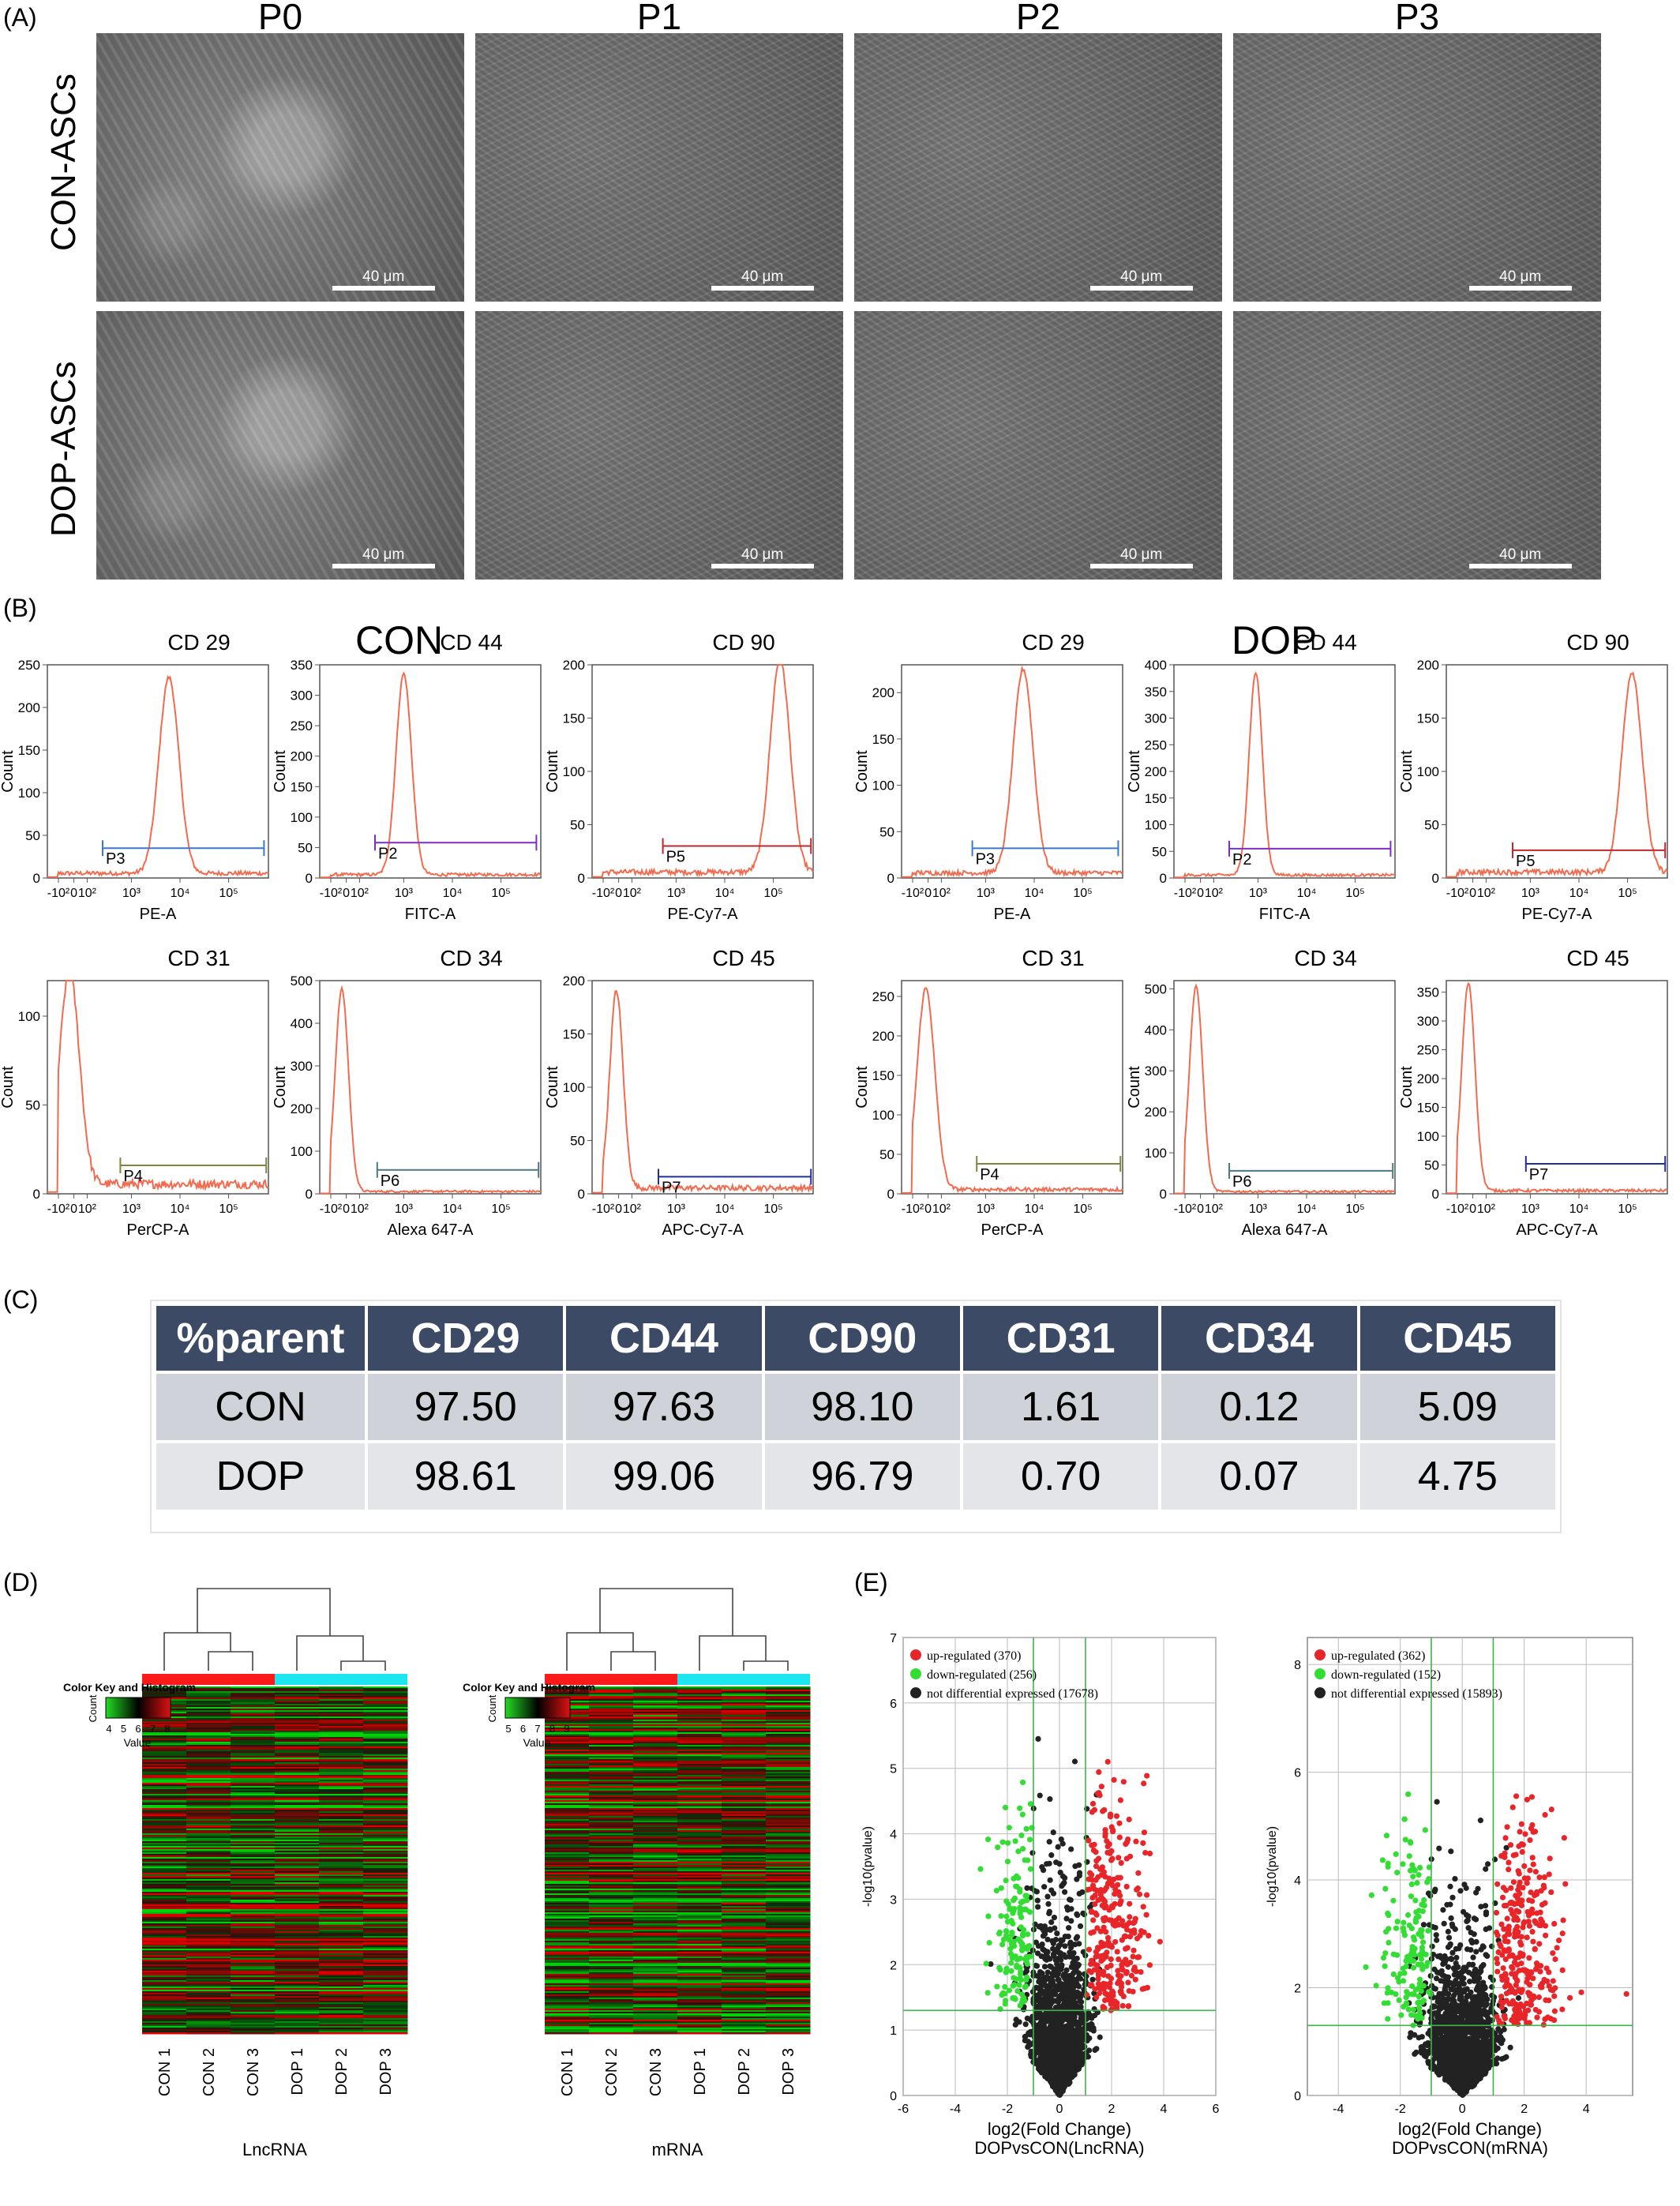 This screenshot has height=2206, width=1680. What do you see at coordinates (302, 695) in the screenshot?
I see `y-tick-label: 300` at bounding box center [302, 695].